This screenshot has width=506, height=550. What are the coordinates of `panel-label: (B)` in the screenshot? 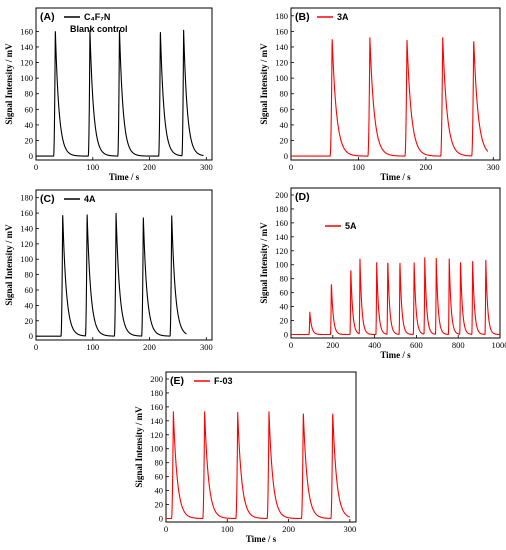 It's located at (302, 17).